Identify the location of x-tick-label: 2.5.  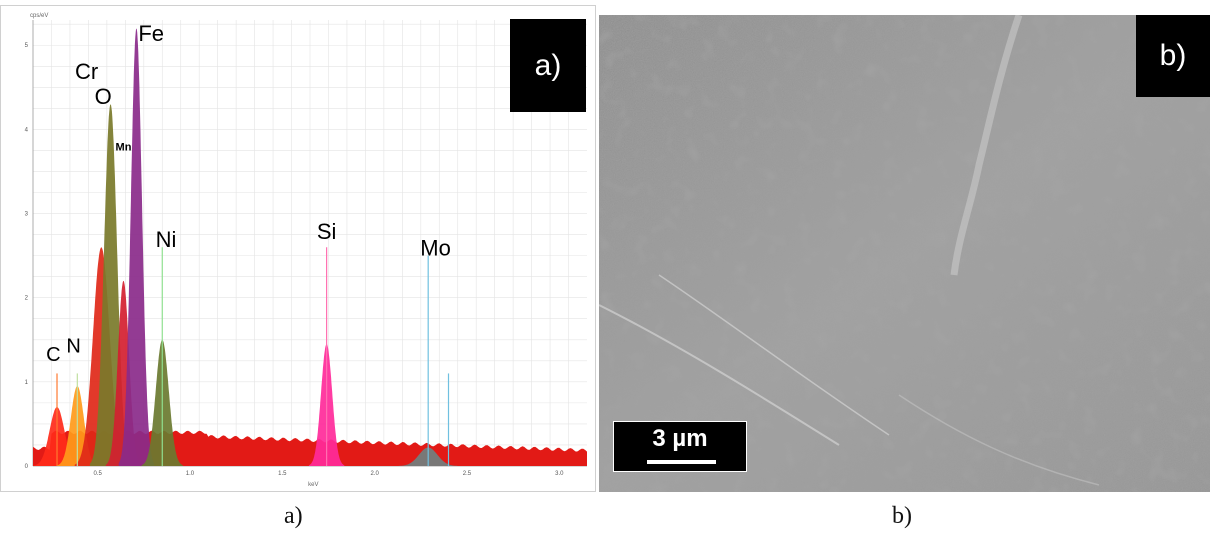
(467, 474).